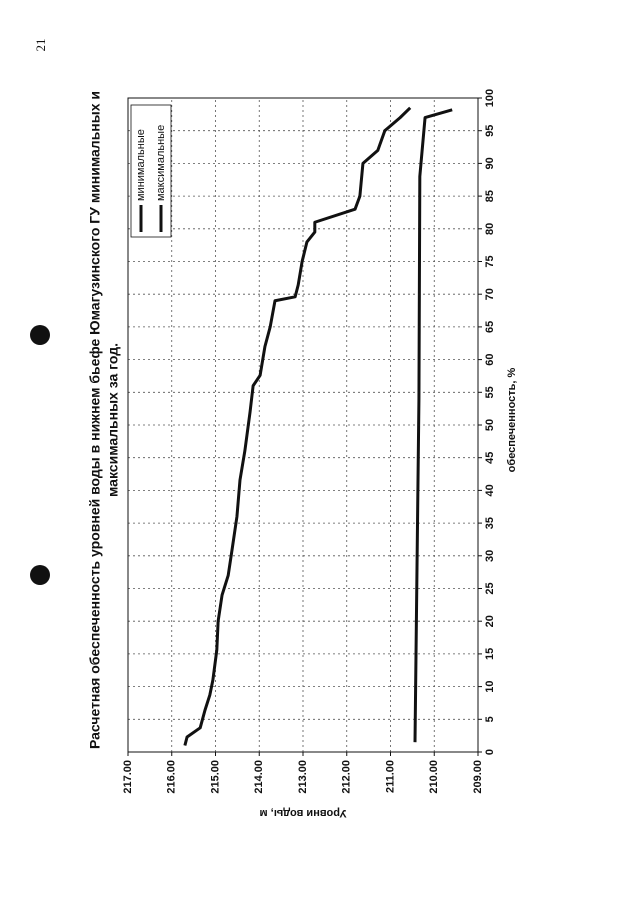 This screenshot has width=640, height=905. I want to click on x-tick-label: 70, so click(490, 294).